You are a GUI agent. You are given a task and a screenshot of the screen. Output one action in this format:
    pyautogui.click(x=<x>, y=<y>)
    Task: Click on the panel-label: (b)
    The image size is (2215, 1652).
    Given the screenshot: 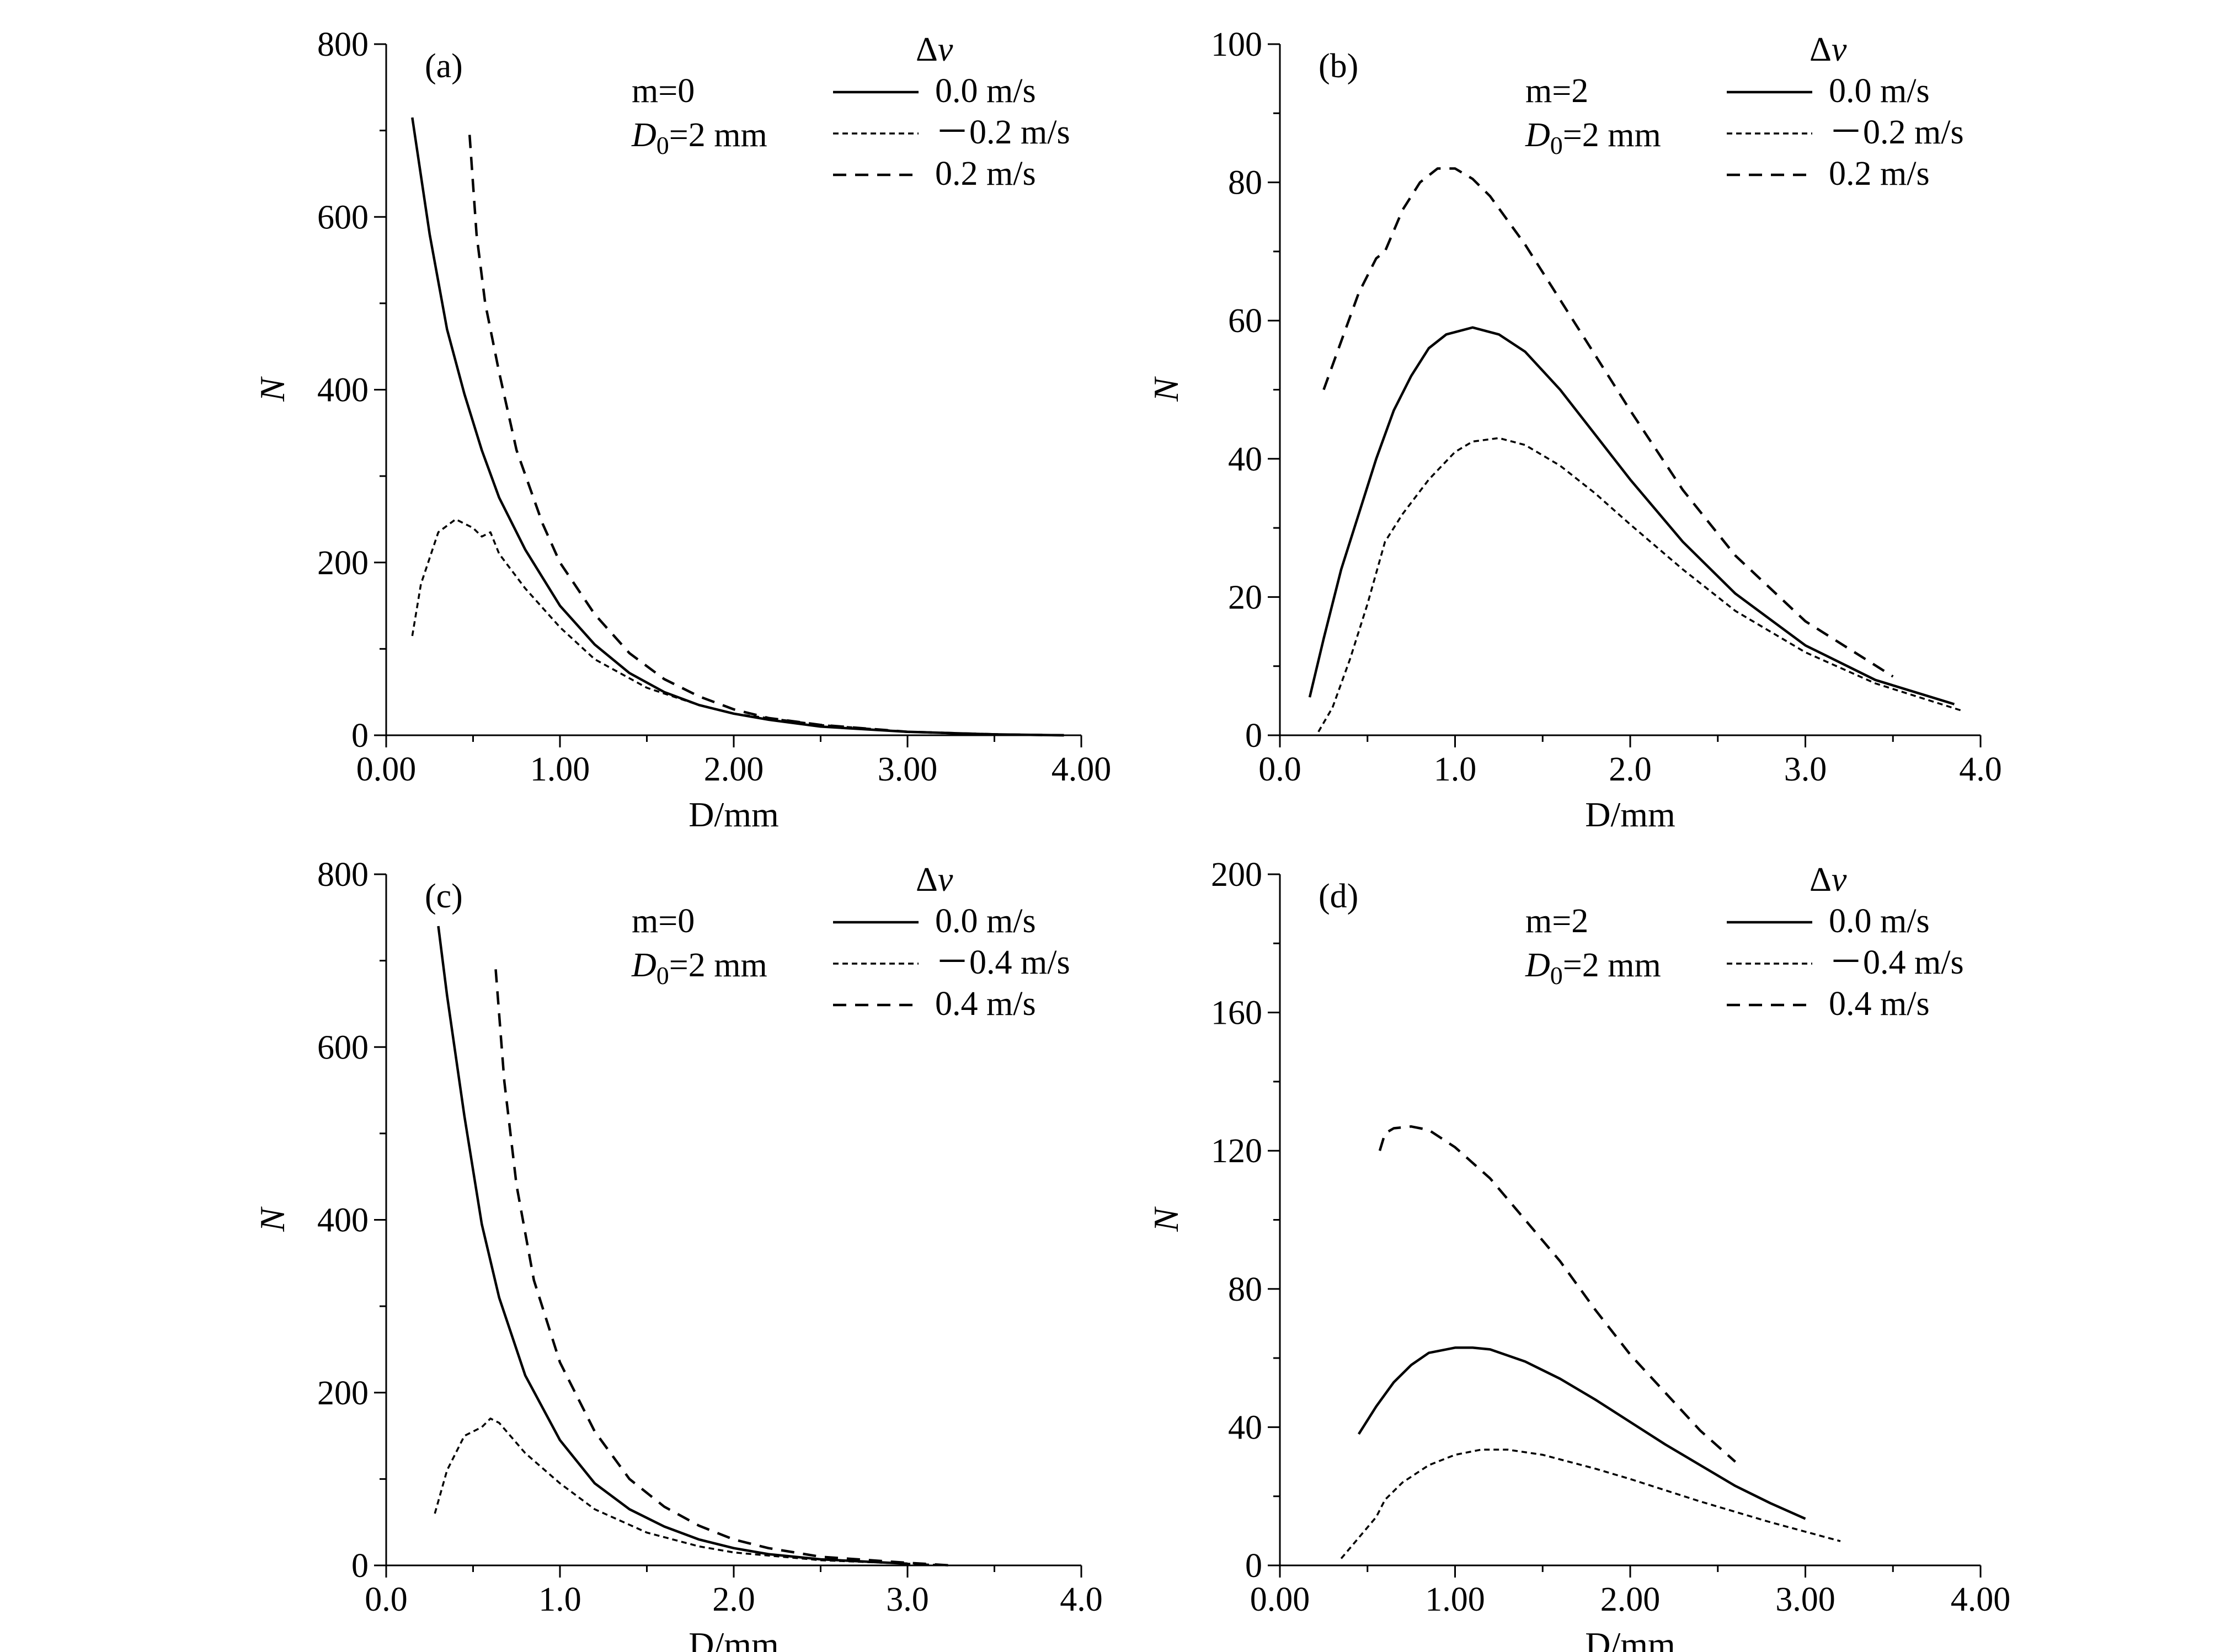 What is the action you would take?
    pyautogui.click(x=1338, y=66)
    